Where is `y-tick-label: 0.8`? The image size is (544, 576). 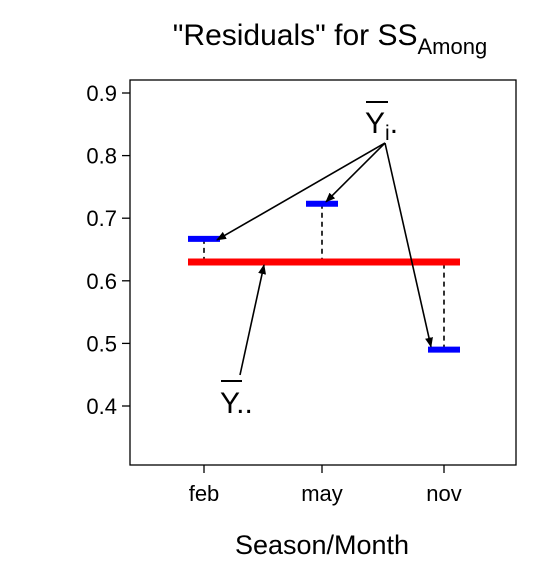
y-tick-label: 0.8 is located at coordinates (101, 156).